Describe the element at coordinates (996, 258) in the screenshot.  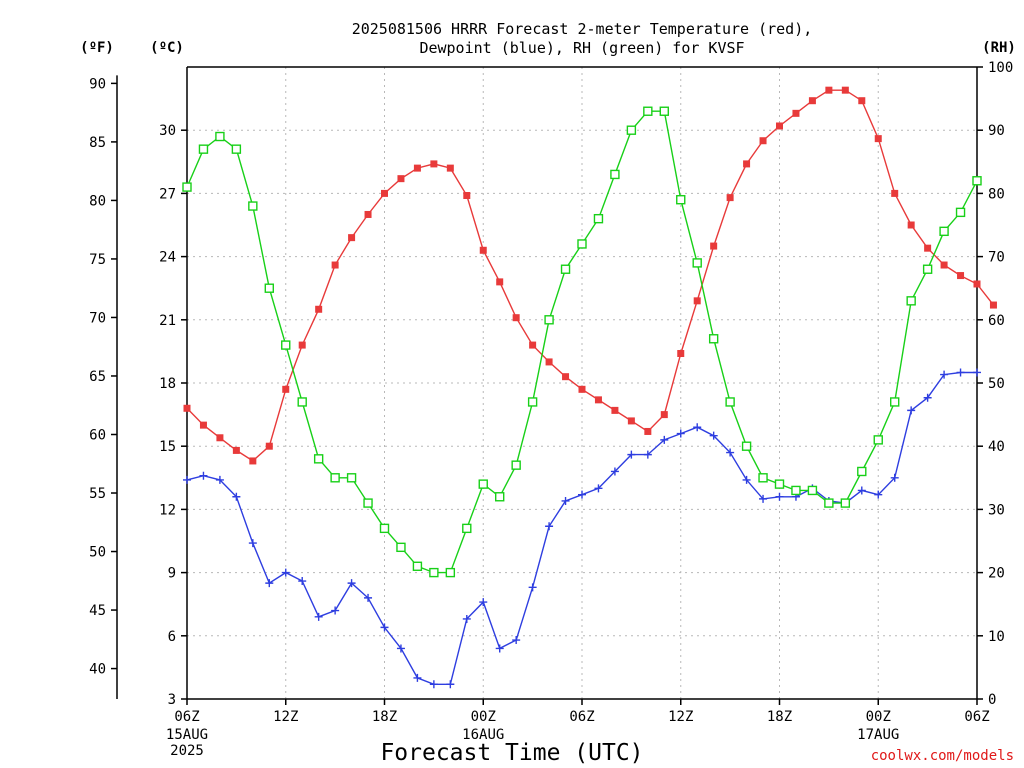
I see `rh-tick-label: 70` at that location.